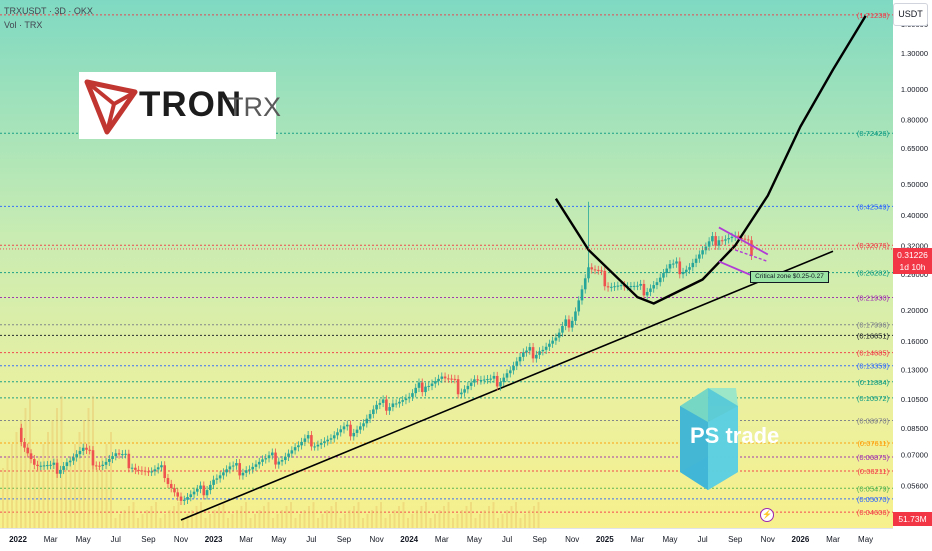  I want to click on price-tick: 0.40000, so click(914, 215).